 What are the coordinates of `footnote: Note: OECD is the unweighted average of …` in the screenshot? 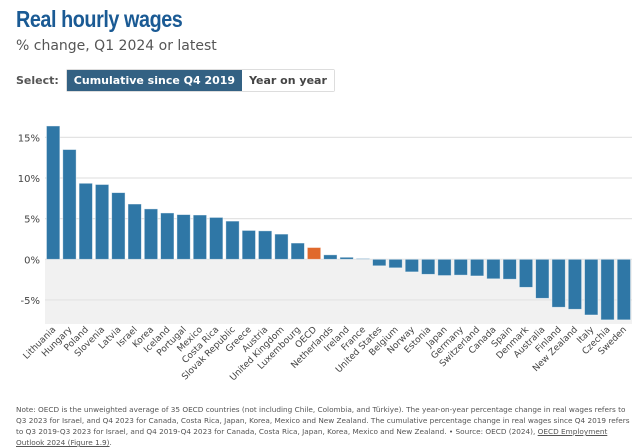 It's located at (327, 426).